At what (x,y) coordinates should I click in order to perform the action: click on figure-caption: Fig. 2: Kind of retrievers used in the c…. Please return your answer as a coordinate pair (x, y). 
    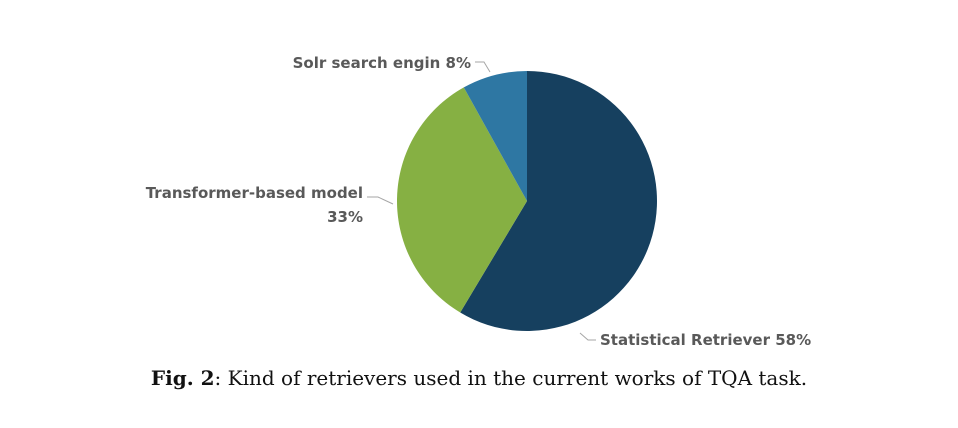
    Looking at the image, I should click on (479, 378).